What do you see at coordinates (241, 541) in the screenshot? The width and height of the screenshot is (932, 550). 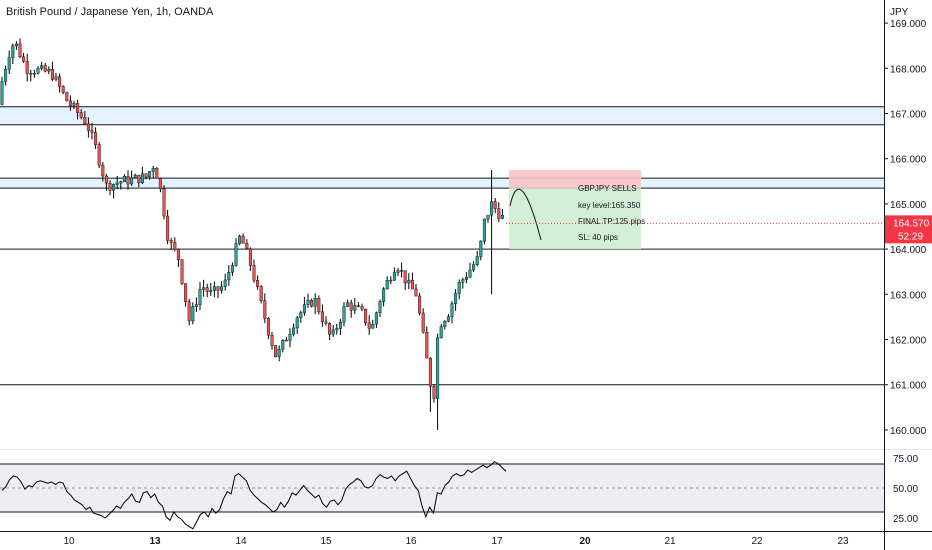 I see `time-tick-2: 14` at bounding box center [241, 541].